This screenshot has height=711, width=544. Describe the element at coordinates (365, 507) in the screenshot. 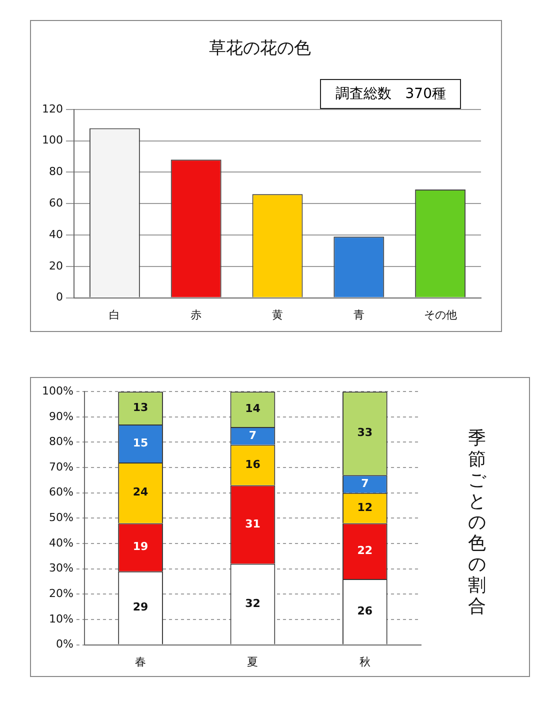

I see `data-label: 12` at that location.